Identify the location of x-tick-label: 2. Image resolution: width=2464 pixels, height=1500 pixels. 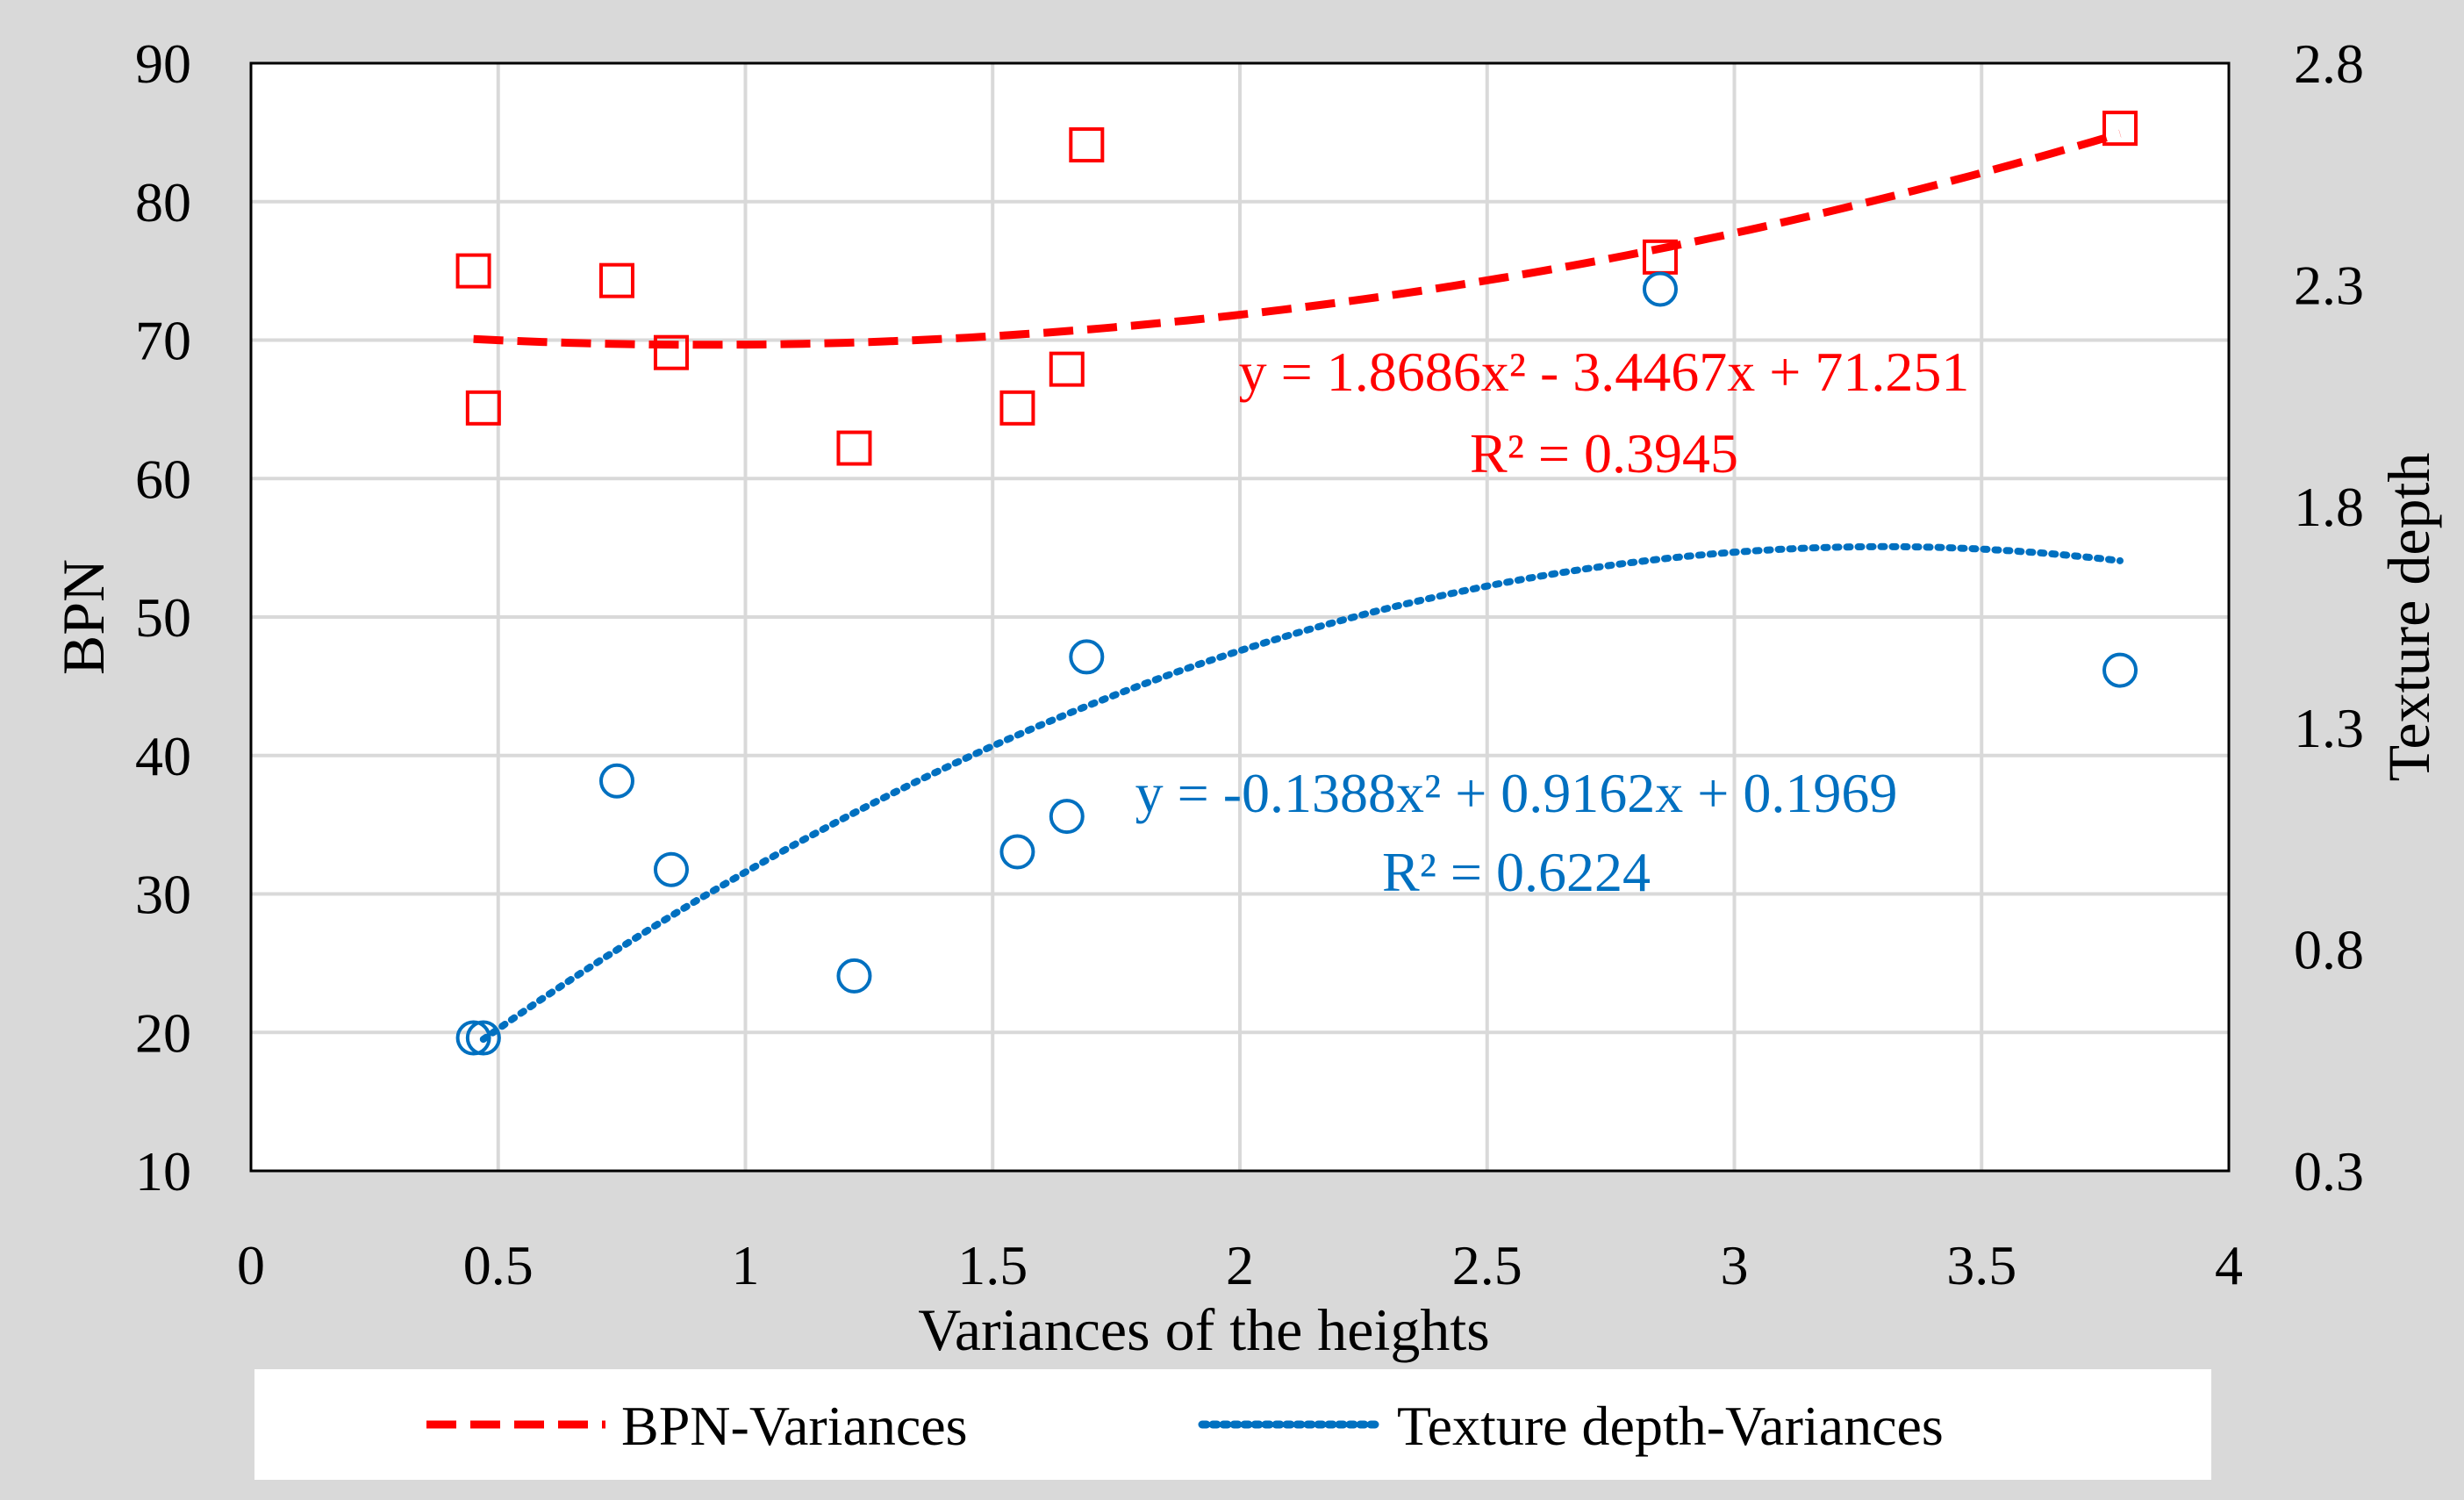
(1240, 1265).